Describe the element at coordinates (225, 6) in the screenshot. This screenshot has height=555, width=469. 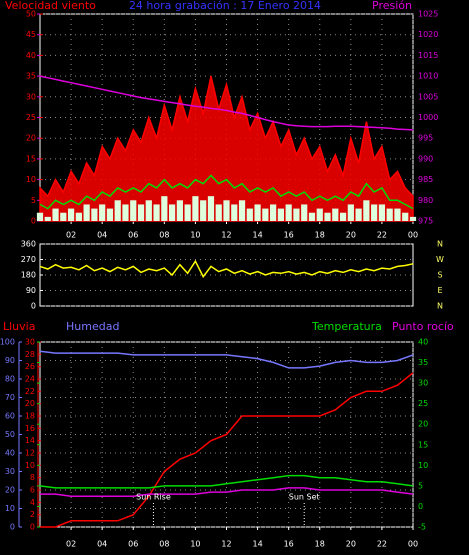
I see `chart-title: 24 hora grabación : 17 Enero 2014` at that location.